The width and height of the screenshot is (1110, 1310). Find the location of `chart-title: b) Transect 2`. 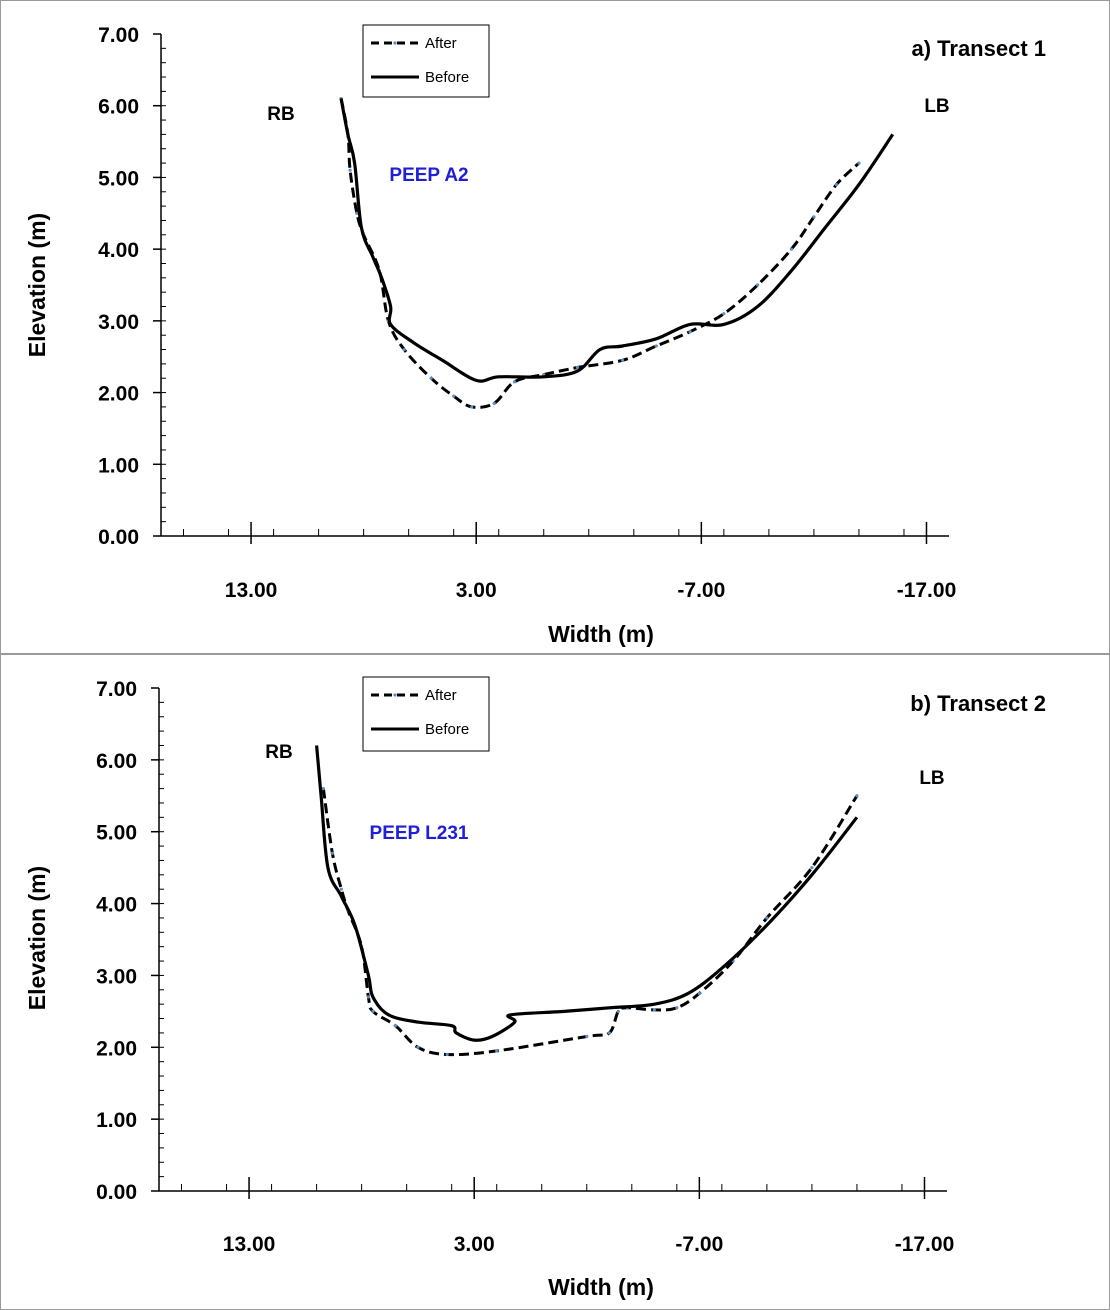

chart-title: b) Transect 2 is located at coordinates (978, 703).